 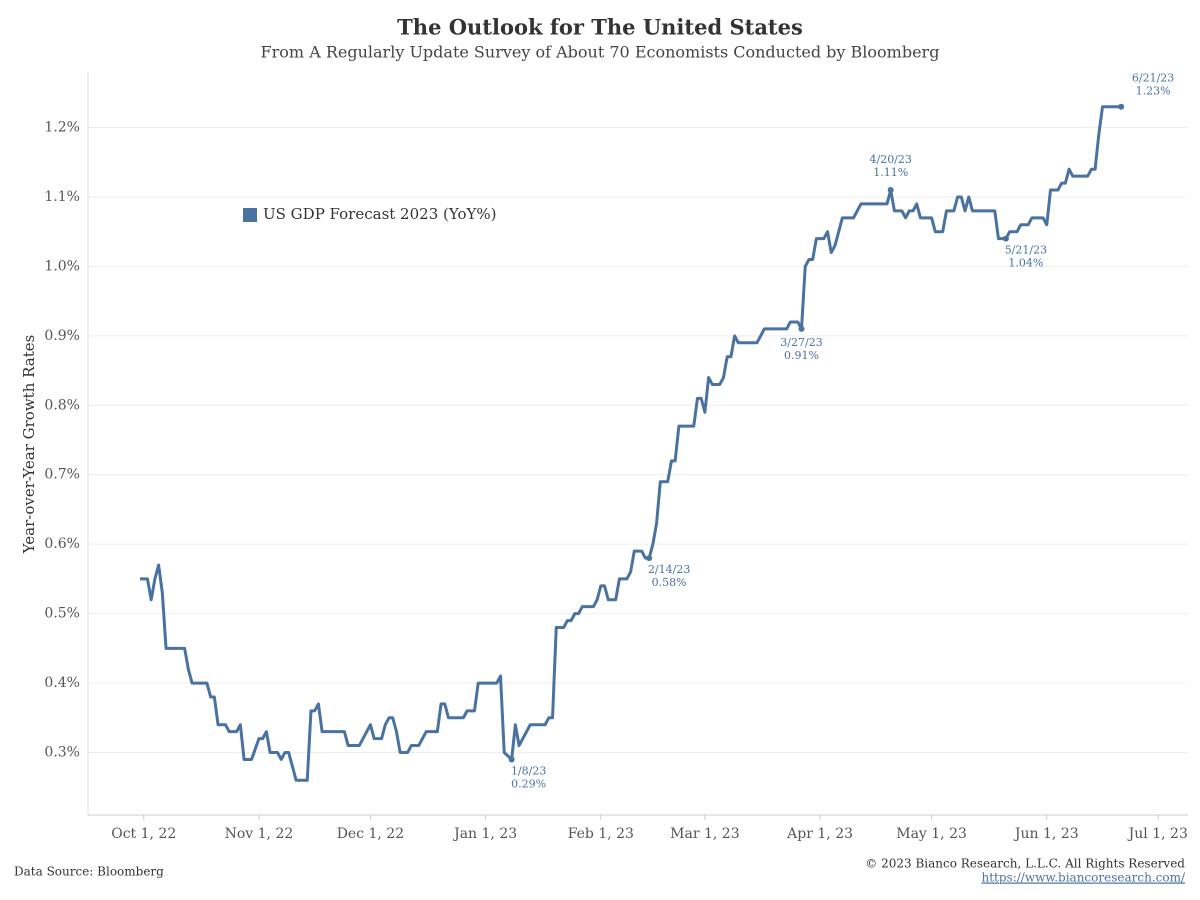 What do you see at coordinates (528, 783) in the screenshot?
I see `annotation-value: 0.29%` at bounding box center [528, 783].